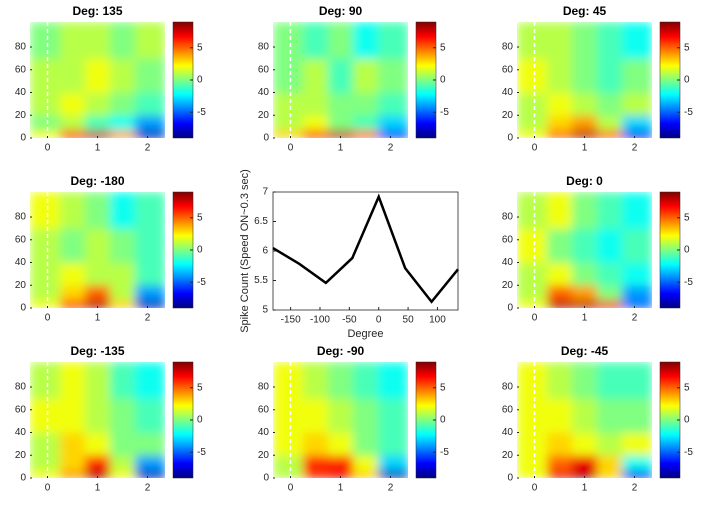  I want to click on data-line, so click(365, 248).